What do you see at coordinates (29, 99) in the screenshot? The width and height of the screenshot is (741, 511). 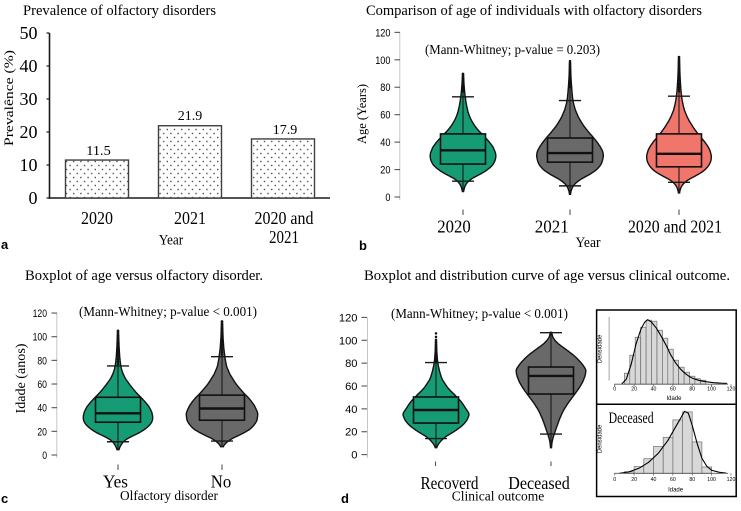 I see `svg-text: 30` at bounding box center [29, 99].